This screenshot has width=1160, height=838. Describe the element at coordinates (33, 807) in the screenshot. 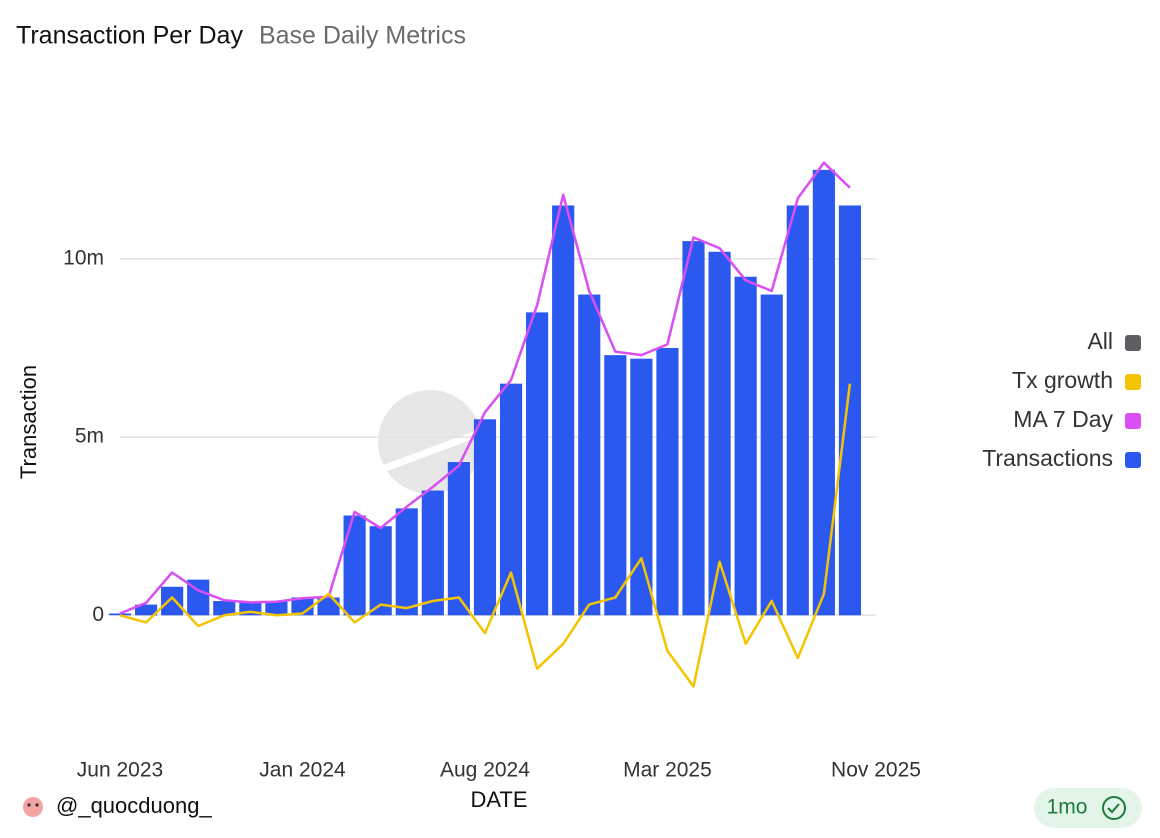

I see `author-icon` at that location.